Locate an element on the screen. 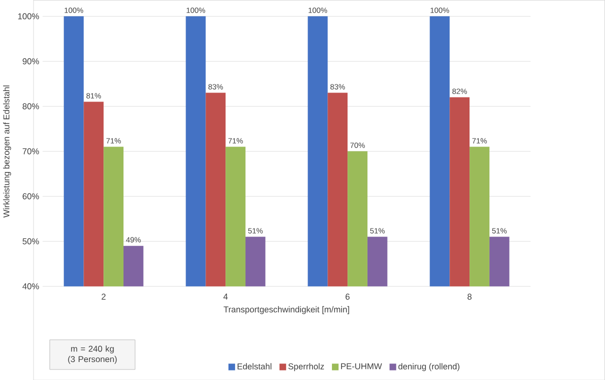  legend-label: Sperrholz is located at coordinates (306, 367).